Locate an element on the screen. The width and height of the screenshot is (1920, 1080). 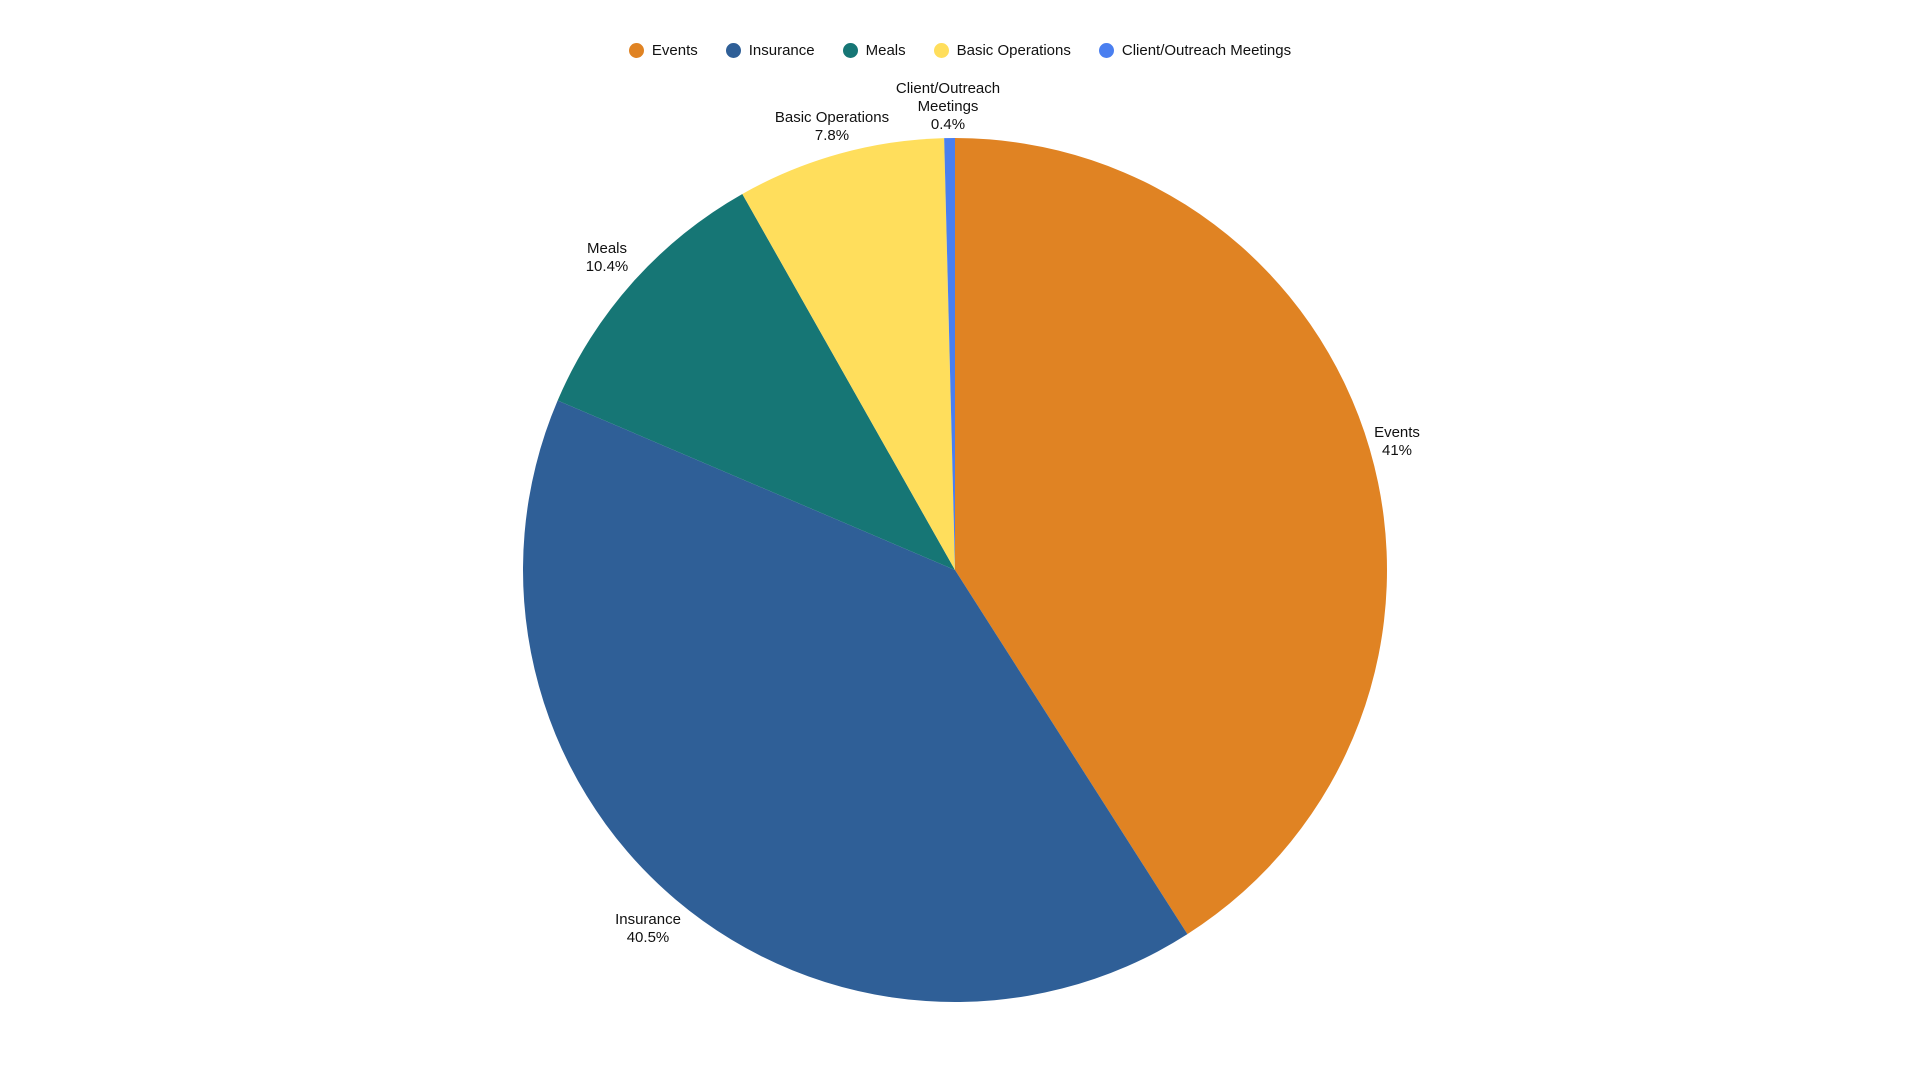
legend-label-basic-operations: Basic Operations is located at coordinates (1013, 50).